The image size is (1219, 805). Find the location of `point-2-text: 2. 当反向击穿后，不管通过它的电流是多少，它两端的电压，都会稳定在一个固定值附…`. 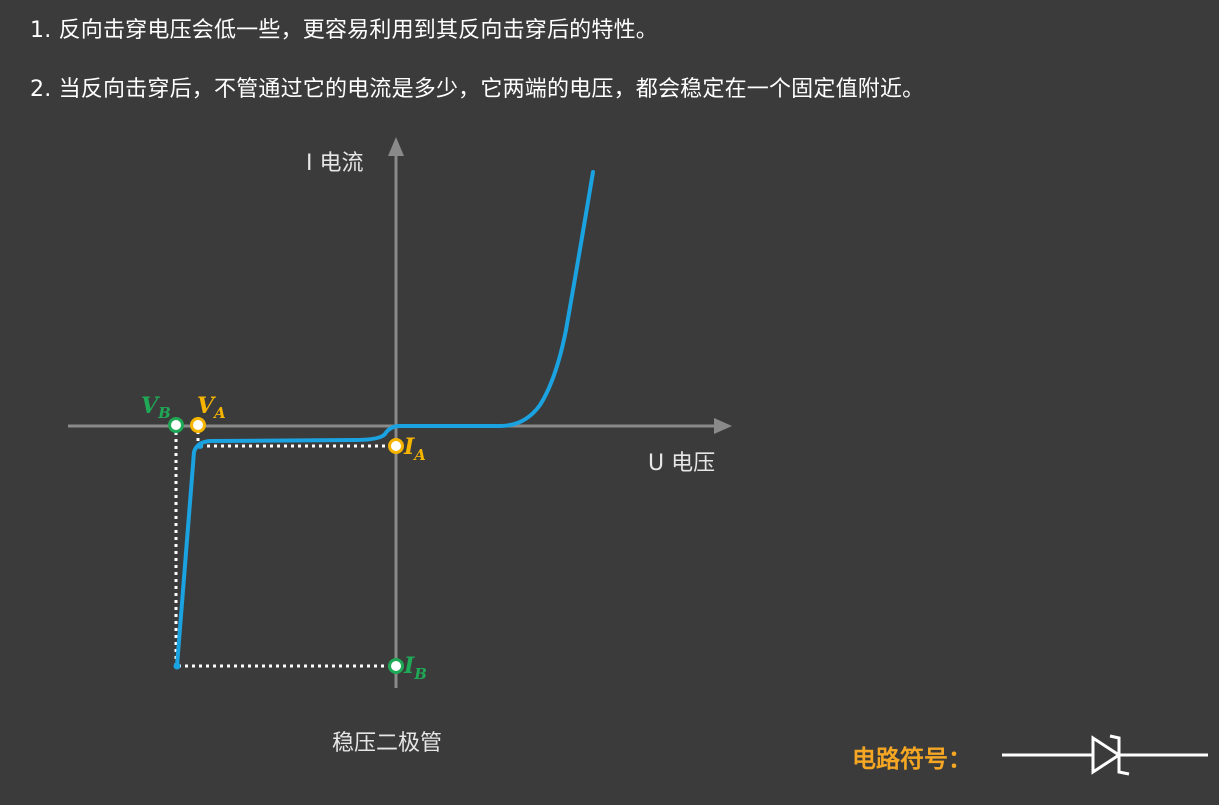

point-2-text: 2. 当反向击穿后，不管通过它的电流是多少，它两端的电压，都会稳定在一个固定值附… is located at coordinates (477, 89).